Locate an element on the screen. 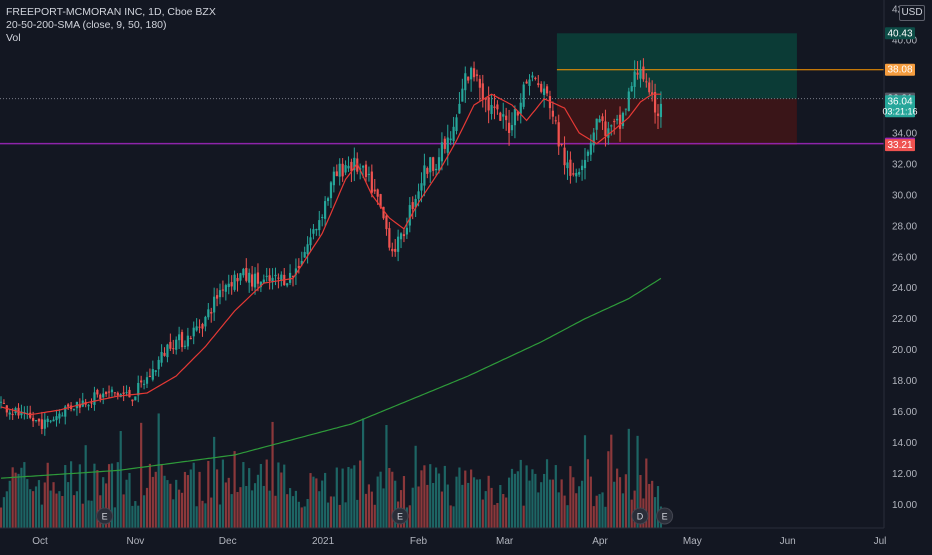 The image size is (932, 555). price-badge-label: 40.43 is located at coordinates (899, 33).